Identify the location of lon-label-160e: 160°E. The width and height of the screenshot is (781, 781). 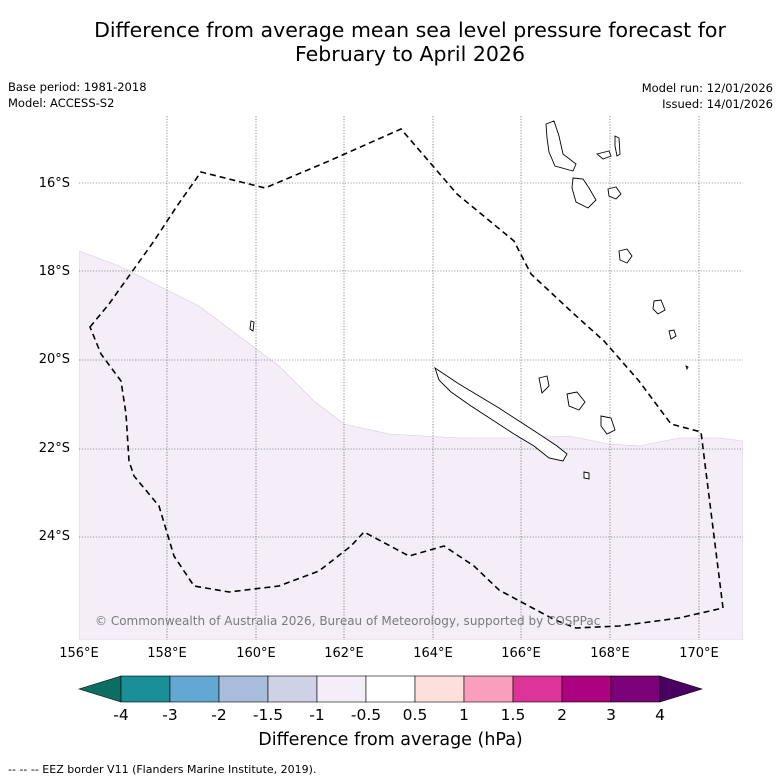
(256, 653).